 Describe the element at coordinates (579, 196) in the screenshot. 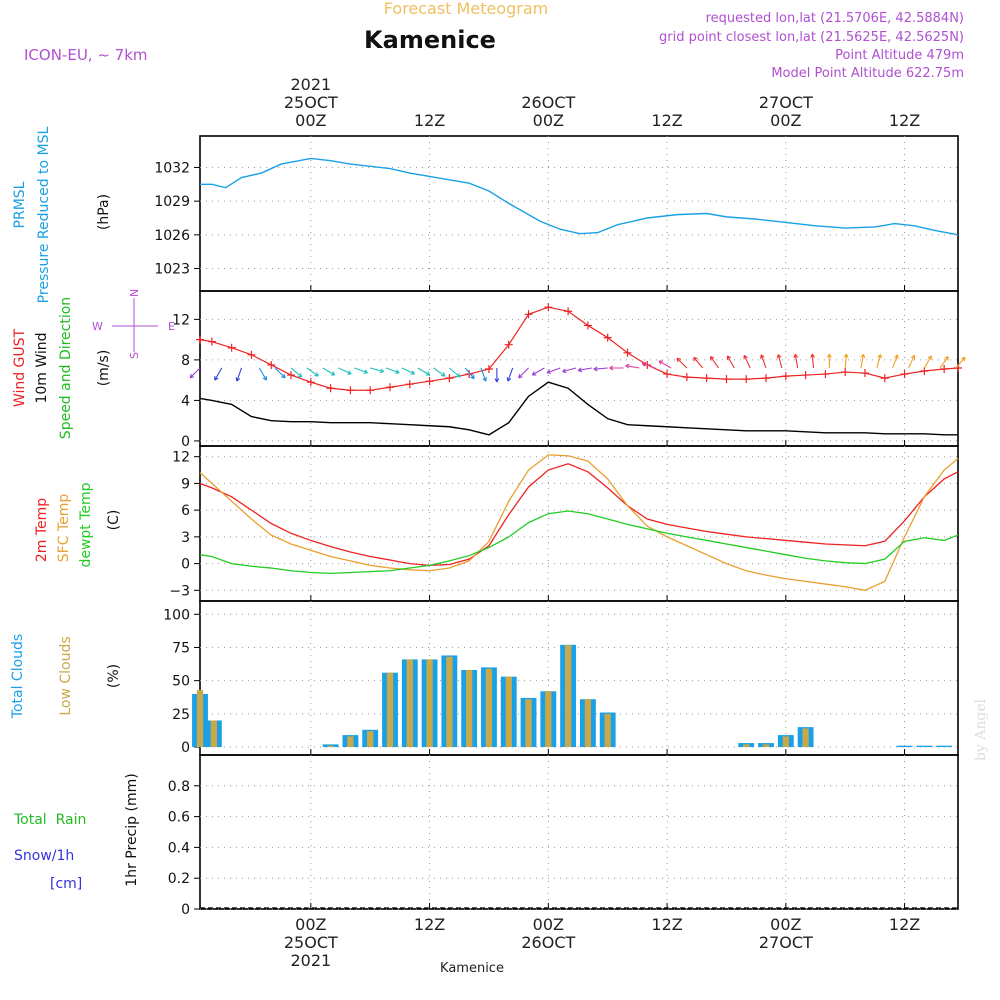

I see `series-prmsl` at that location.